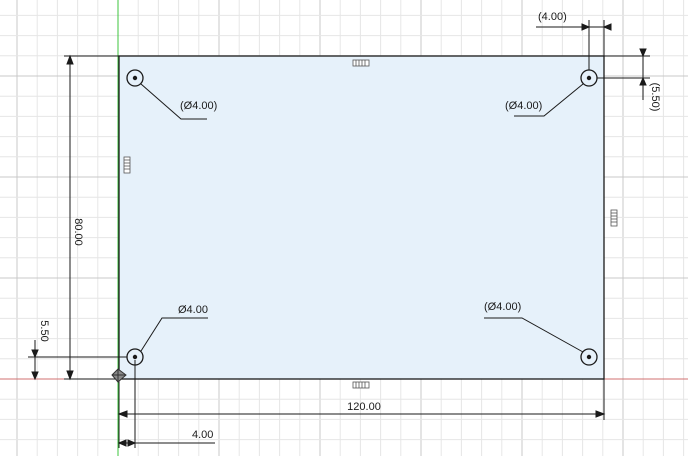 This screenshot has height=461, width=688. What do you see at coordinates (552, 17) in the screenshot?
I see `ref-offset-x-dimension-label: (4.00)` at bounding box center [552, 17].